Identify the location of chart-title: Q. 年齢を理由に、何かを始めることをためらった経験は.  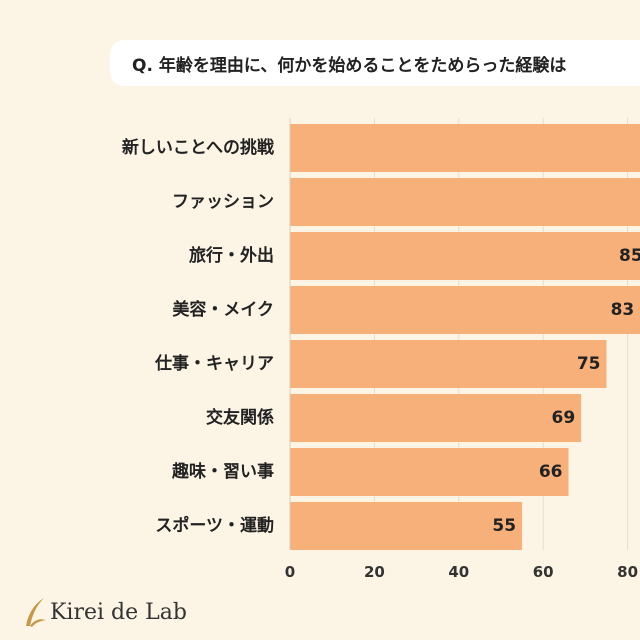
(375, 63).